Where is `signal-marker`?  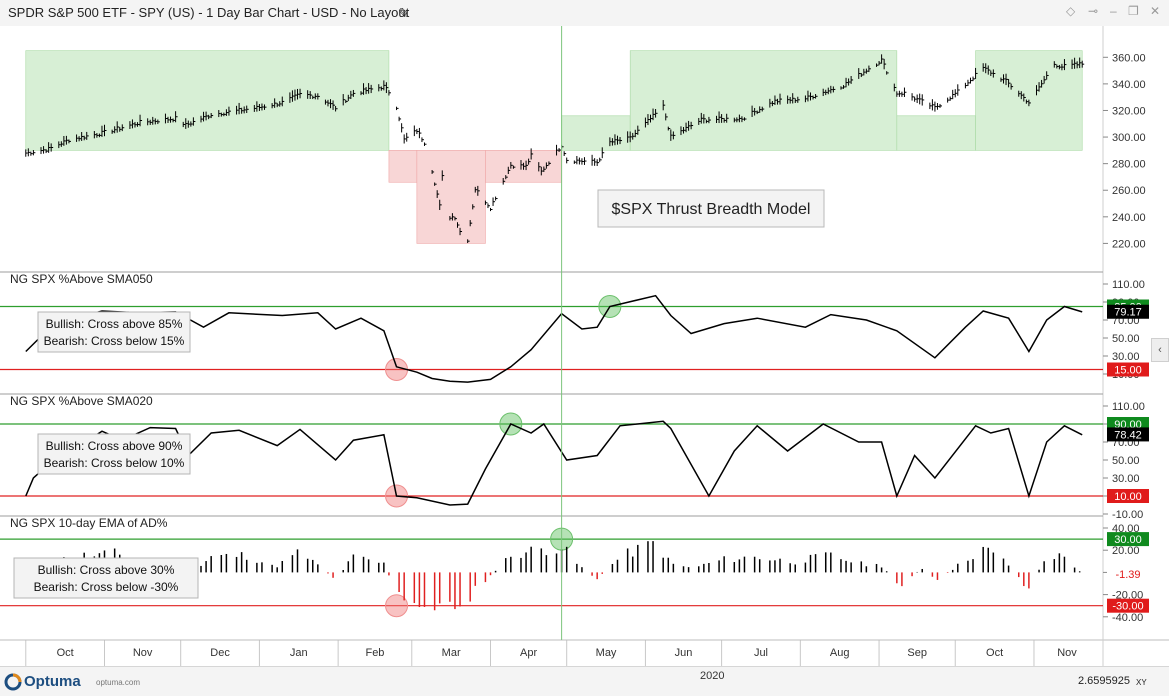
signal-marker is located at coordinates (397, 606).